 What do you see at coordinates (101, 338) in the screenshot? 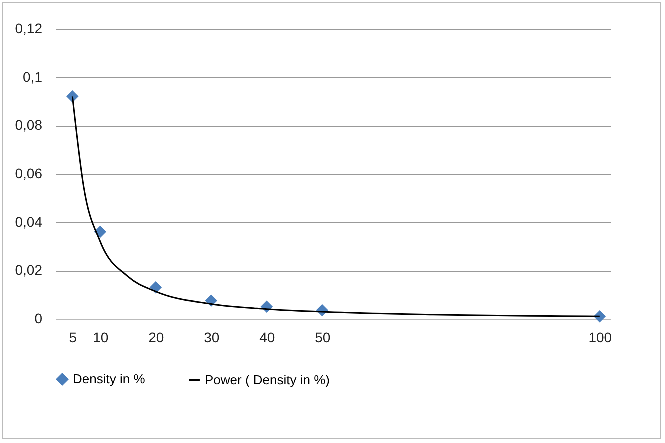
I see `x-tick-label: 10` at bounding box center [101, 338].